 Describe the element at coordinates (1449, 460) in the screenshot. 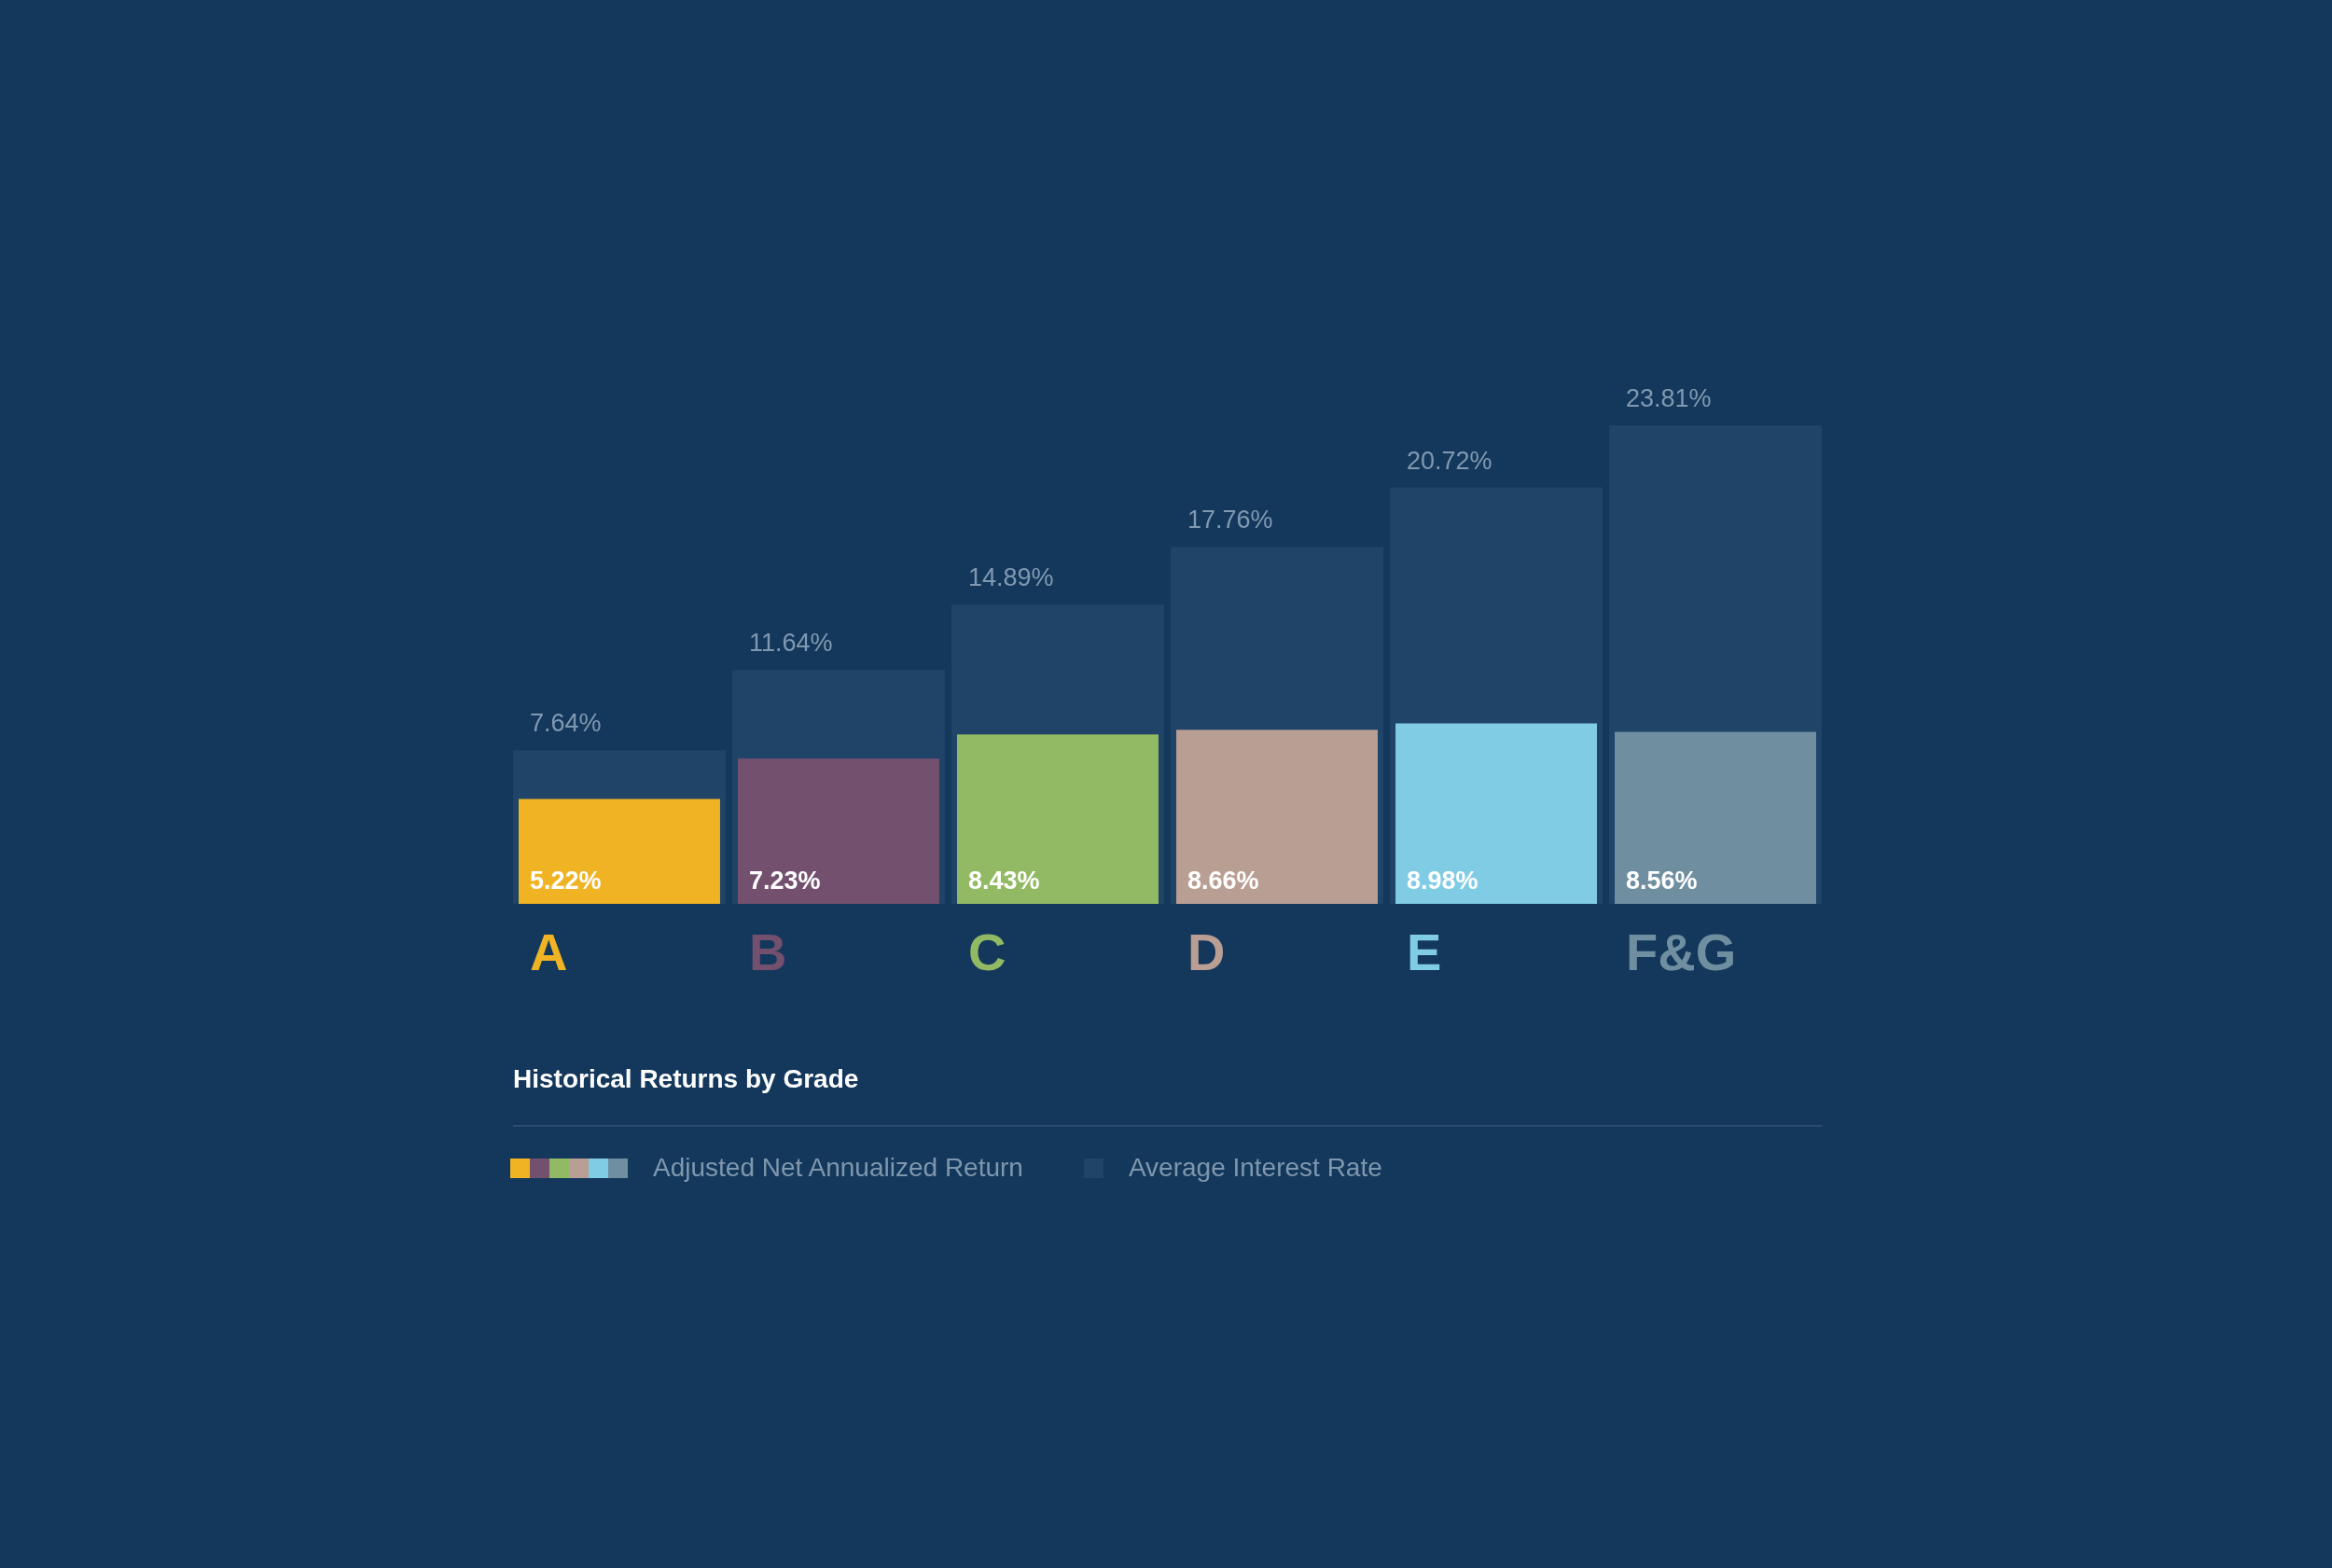

I see `data-label: 20.72%` at that location.